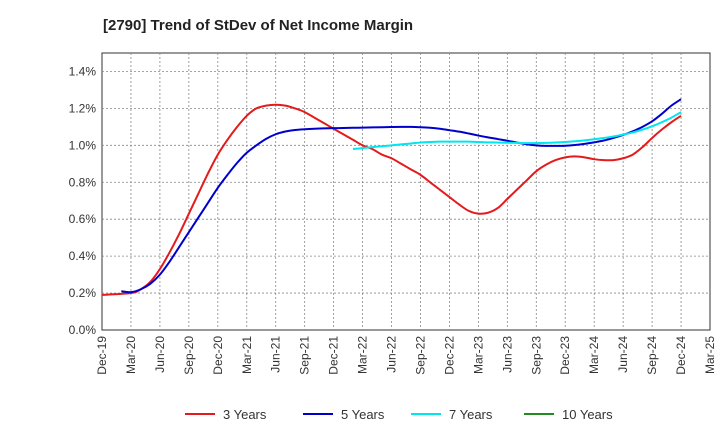  What do you see at coordinates (83, 71) in the screenshot?
I see `y-tick-label: 1.4%` at bounding box center [83, 71].